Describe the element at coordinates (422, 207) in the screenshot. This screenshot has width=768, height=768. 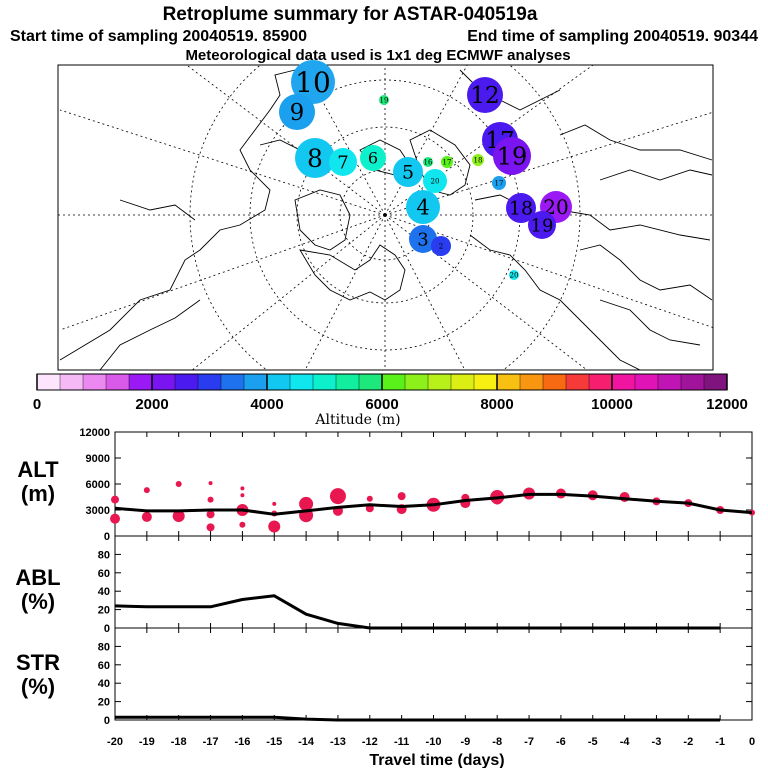
I see `map-marker-label: 4` at that location.